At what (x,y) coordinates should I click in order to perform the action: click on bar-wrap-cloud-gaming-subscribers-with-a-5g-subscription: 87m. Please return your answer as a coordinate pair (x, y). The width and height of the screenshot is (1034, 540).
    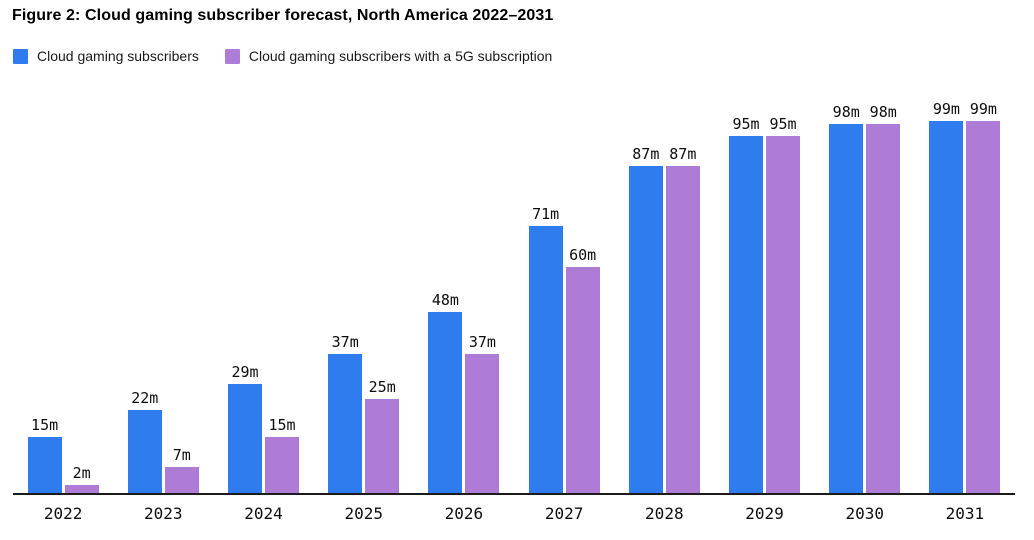
    Looking at the image, I should click on (682, 319).